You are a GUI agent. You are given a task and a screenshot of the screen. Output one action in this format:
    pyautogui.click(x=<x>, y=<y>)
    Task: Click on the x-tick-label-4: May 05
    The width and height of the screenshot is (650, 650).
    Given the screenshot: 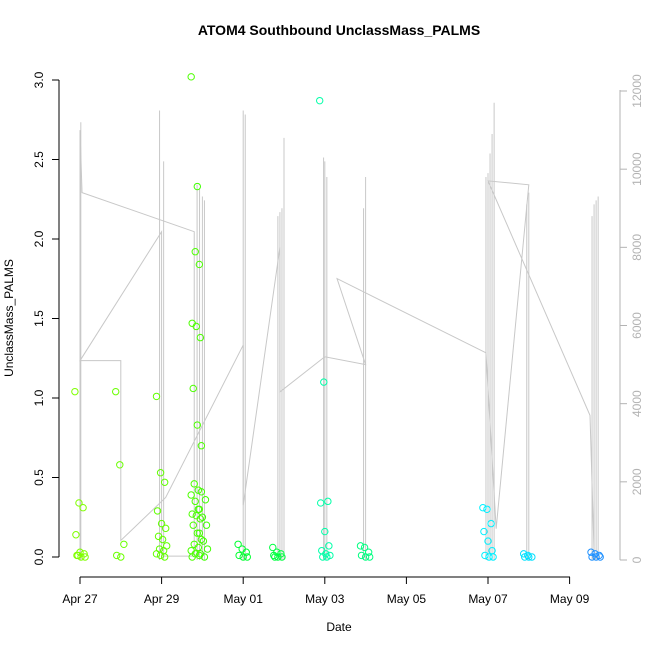 What is the action you would take?
    pyautogui.click(x=407, y=599)
    